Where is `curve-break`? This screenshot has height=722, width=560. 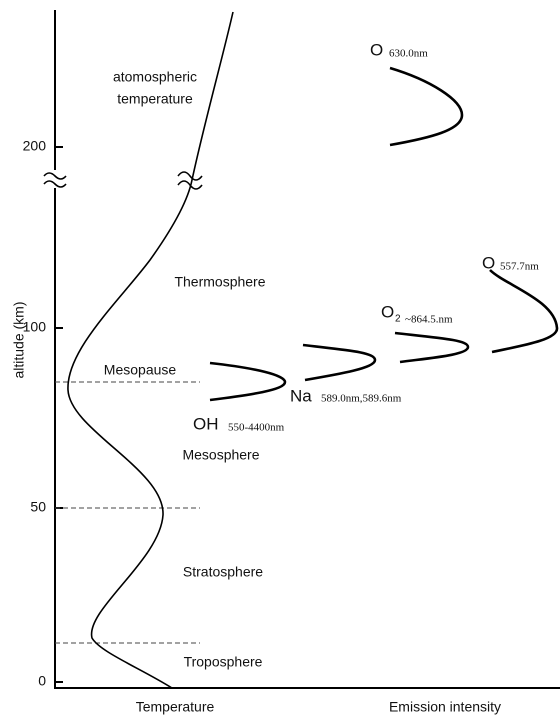
curve-break is located at coordinates (190, 180).